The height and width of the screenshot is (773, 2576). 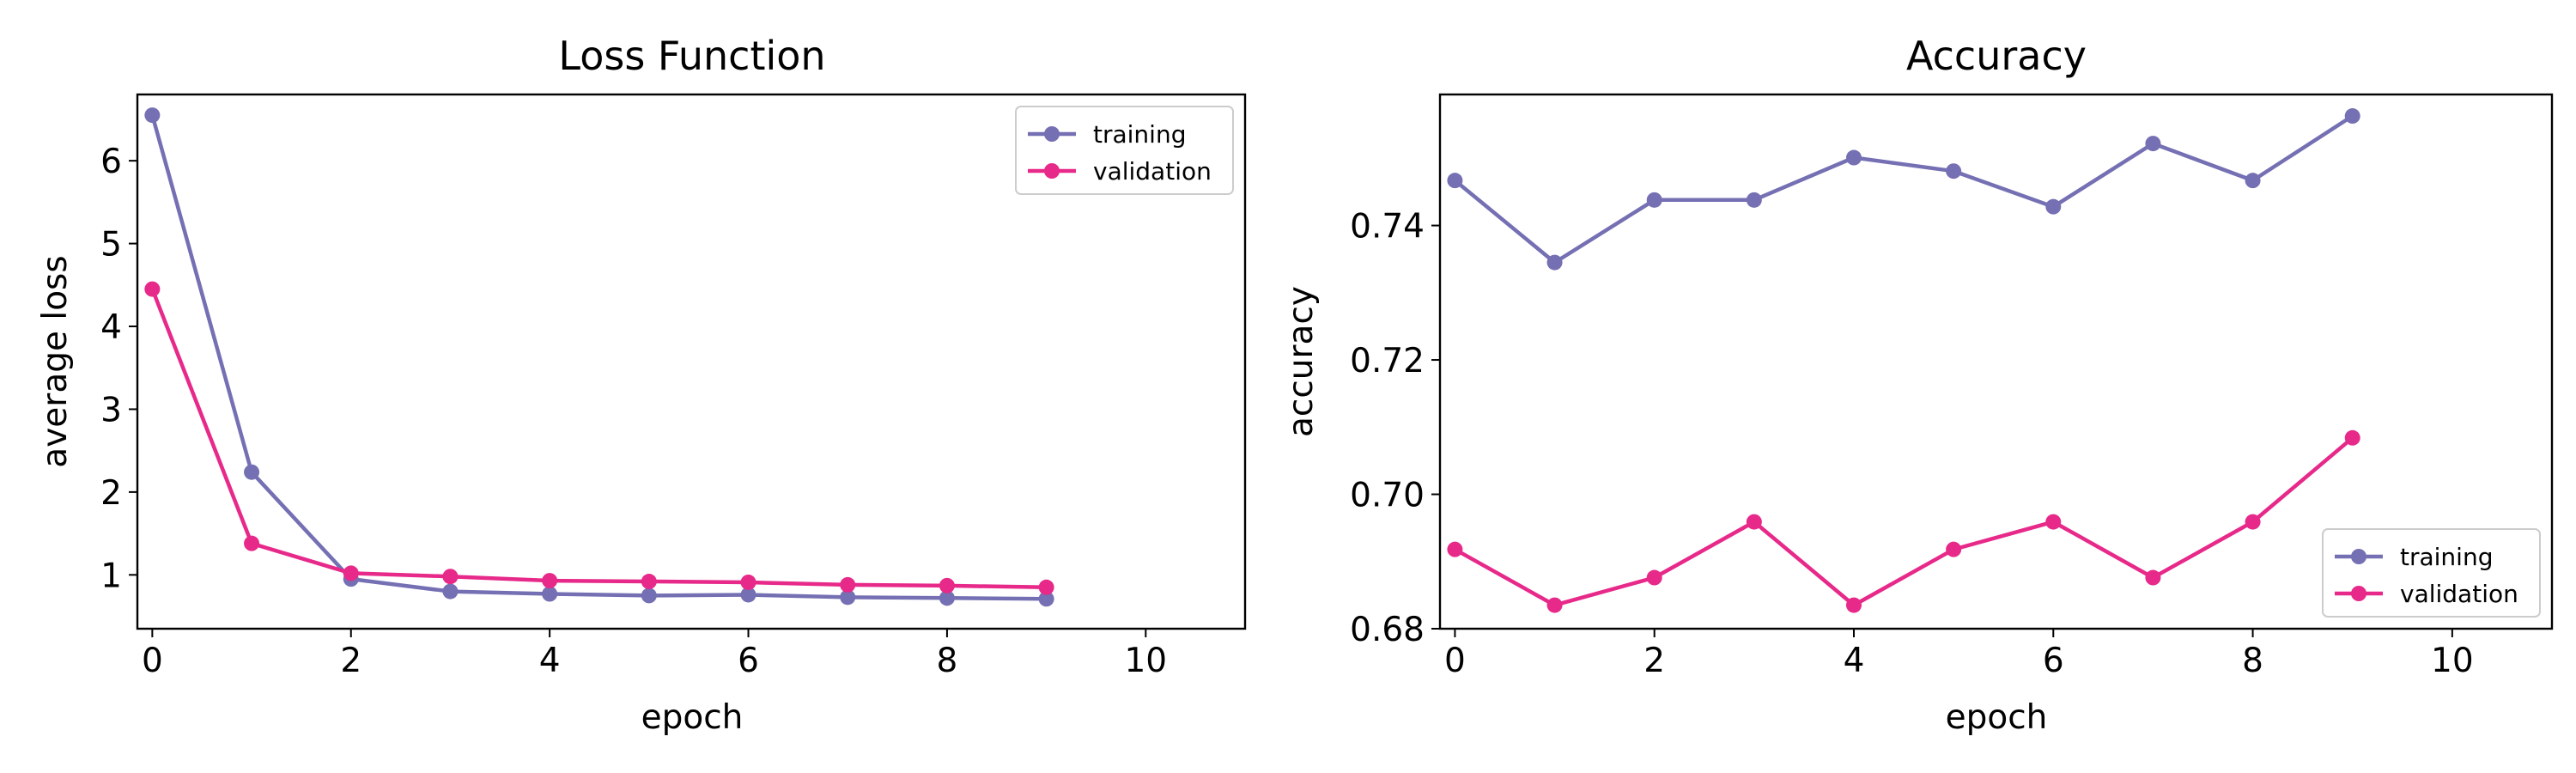 I want to click on y-tick-label: 2, so click(x=111, y=493).